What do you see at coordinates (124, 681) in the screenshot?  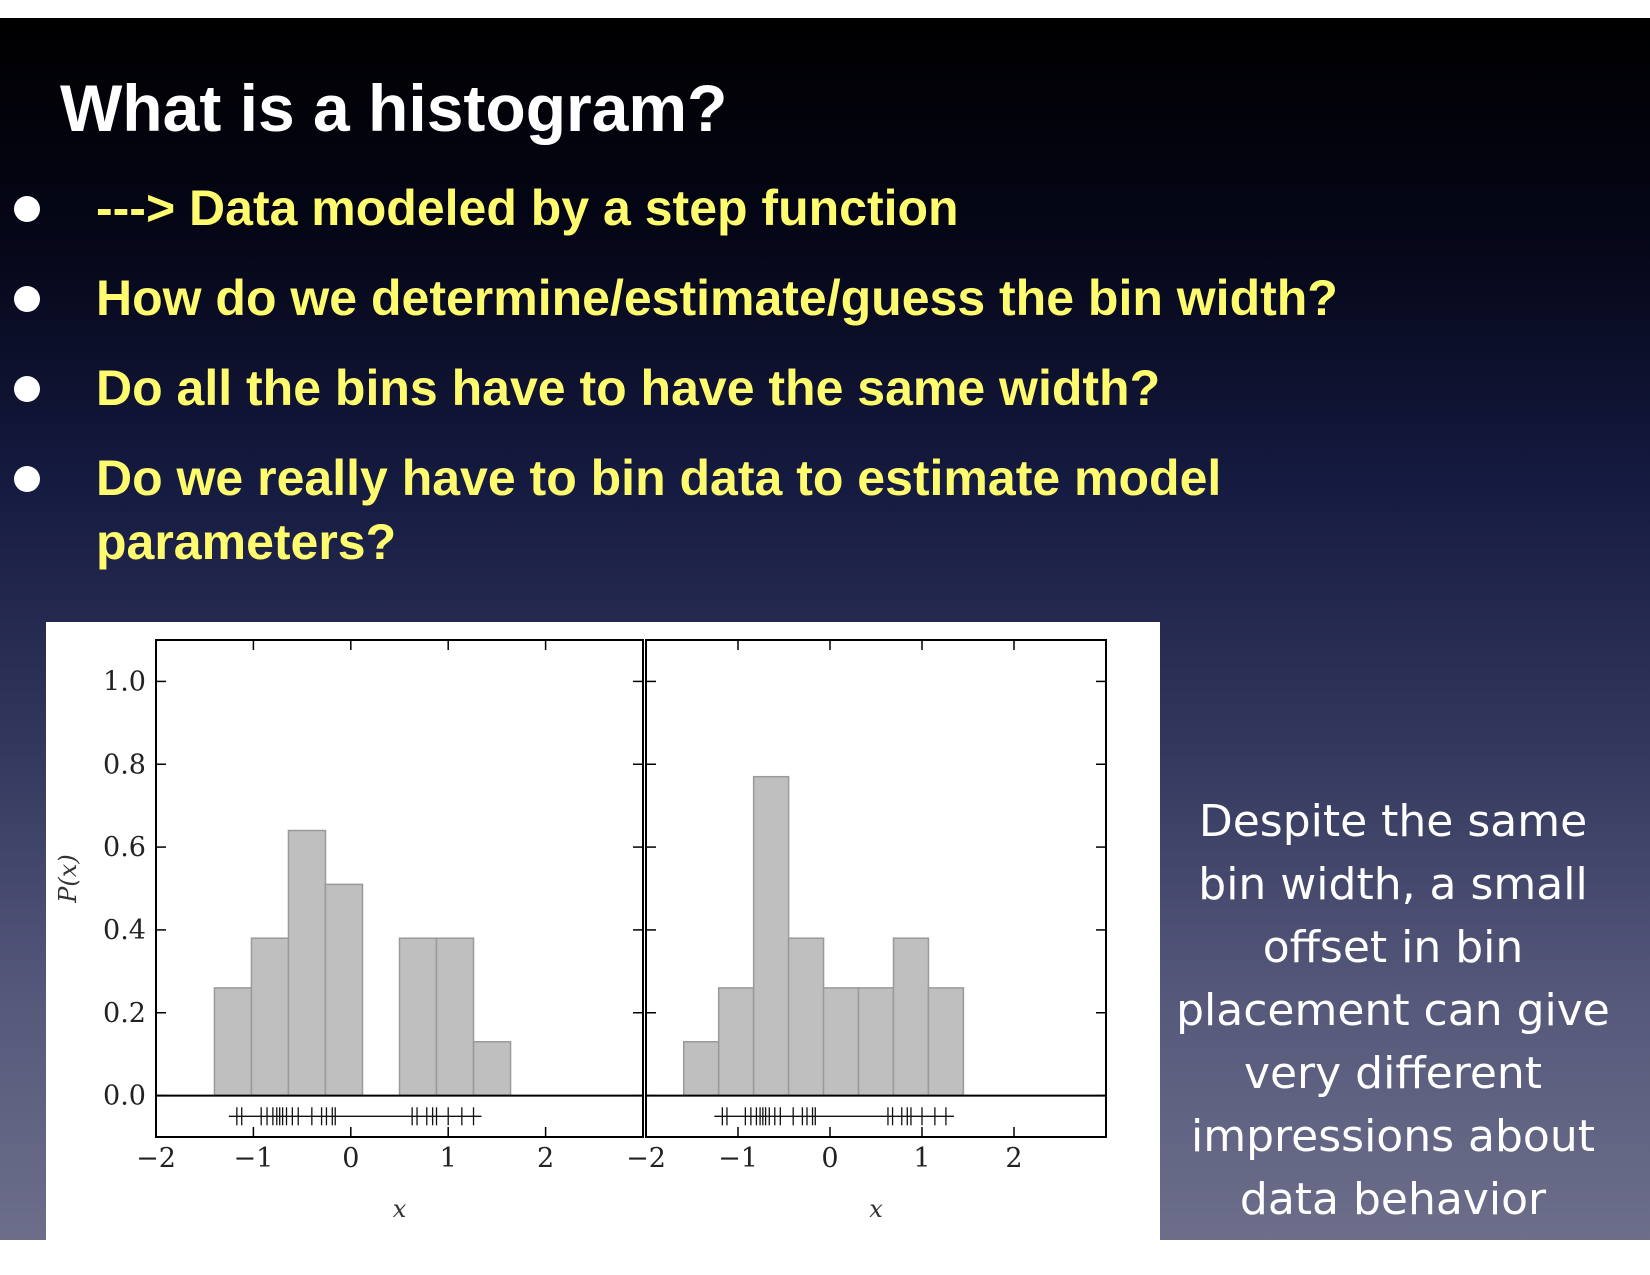 I see `panel-1-ytick-label-6: 1.0` at bounding box center [124, 681].